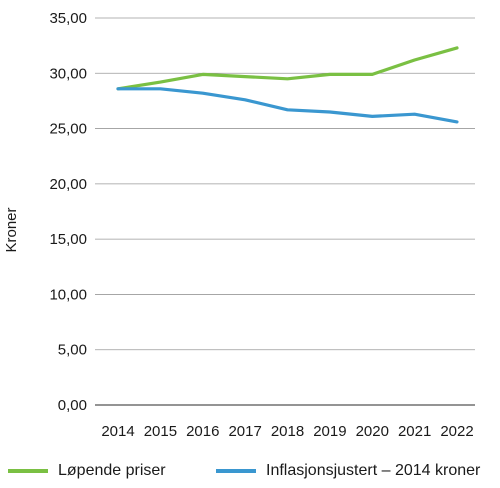 The width and height of the screenshot is (500, 488). What do you see at coordinates (329, 431) in the screenshot?
I see `x-tick-label: 2019` at bounding box center [329, 431].